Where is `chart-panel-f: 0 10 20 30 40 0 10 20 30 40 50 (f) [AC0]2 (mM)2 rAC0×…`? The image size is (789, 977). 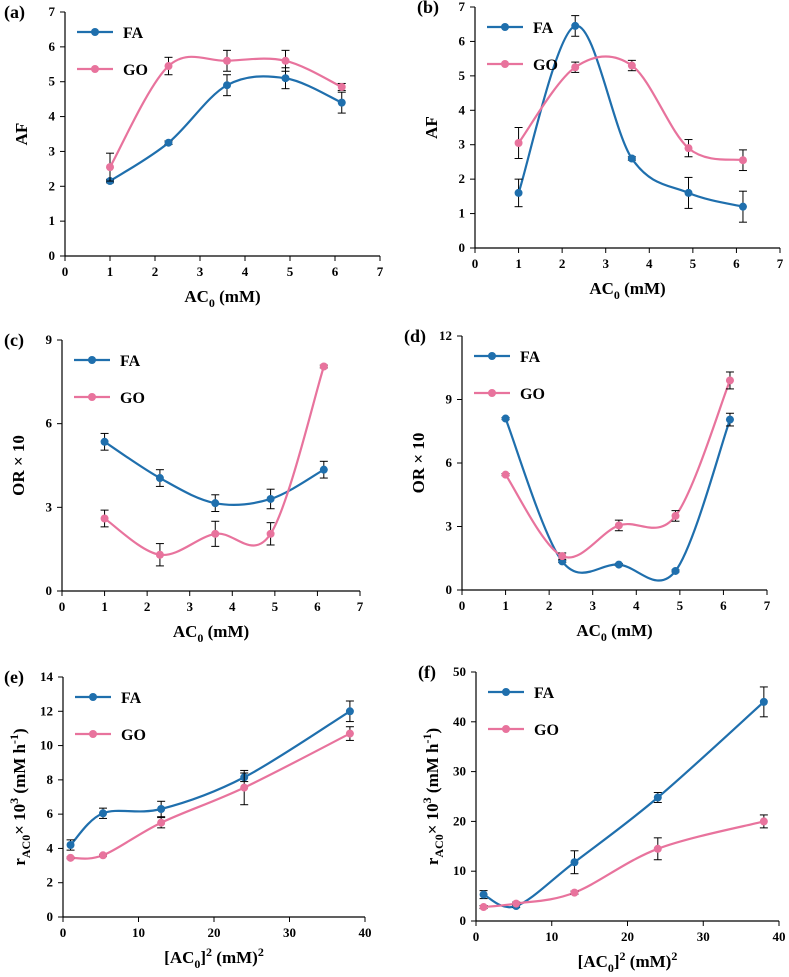
chart-panel-f: 0 10 20 30 40 0 10 20 30 40 50 (f) [AC0]2 (mM)2 rAC0×… is located at coordinates (602, 818).